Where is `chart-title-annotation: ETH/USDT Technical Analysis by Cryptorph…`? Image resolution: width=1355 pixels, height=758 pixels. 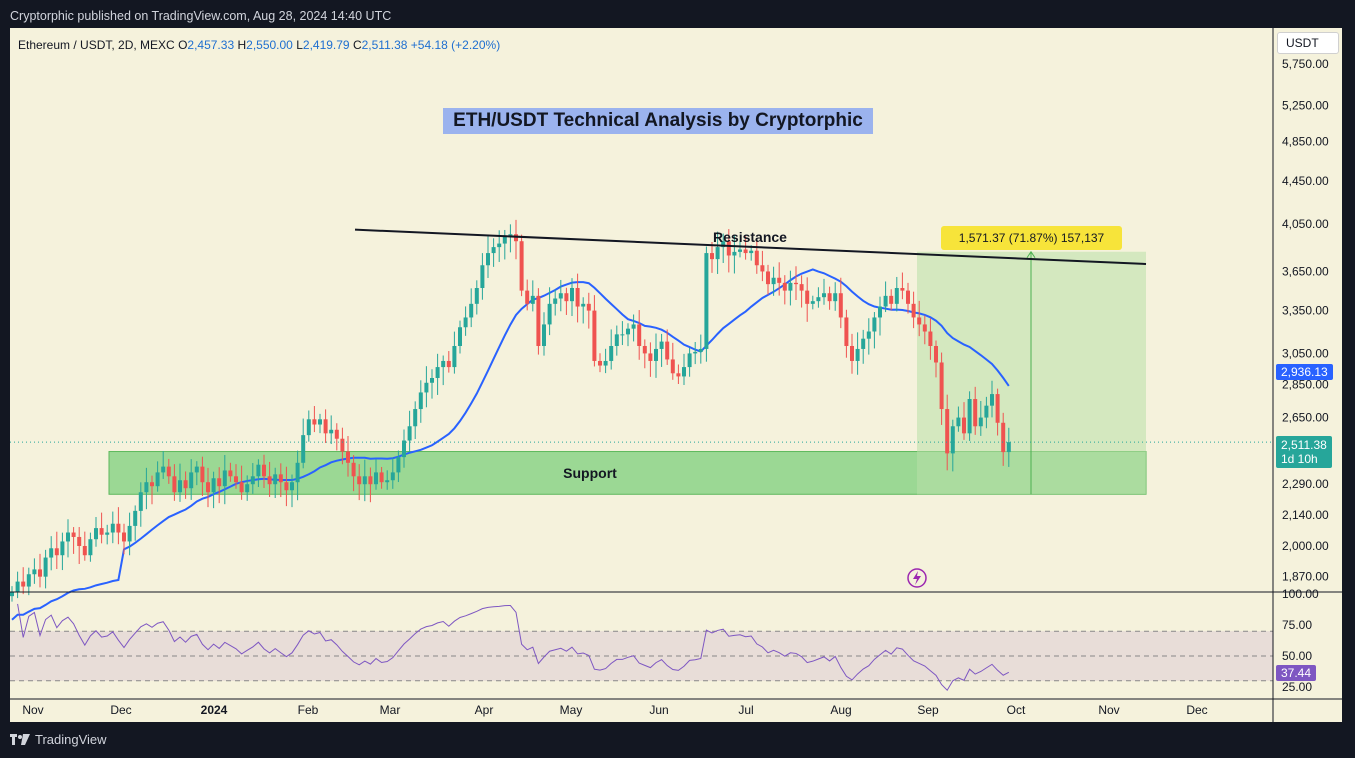 chart-title-annotation: ETH/USDT Technical Analysis by Cryptorph… is located at coordinates (658, 121).